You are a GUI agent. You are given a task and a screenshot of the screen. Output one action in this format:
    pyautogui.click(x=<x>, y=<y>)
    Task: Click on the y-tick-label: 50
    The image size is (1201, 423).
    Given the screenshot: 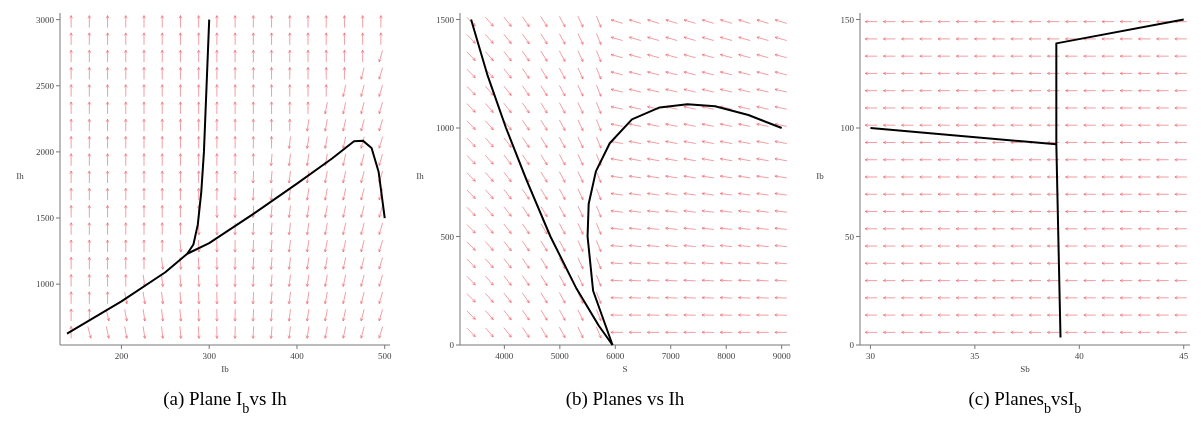 What is the action you would take?
    pyautogui.click(x=850, y=236)
    